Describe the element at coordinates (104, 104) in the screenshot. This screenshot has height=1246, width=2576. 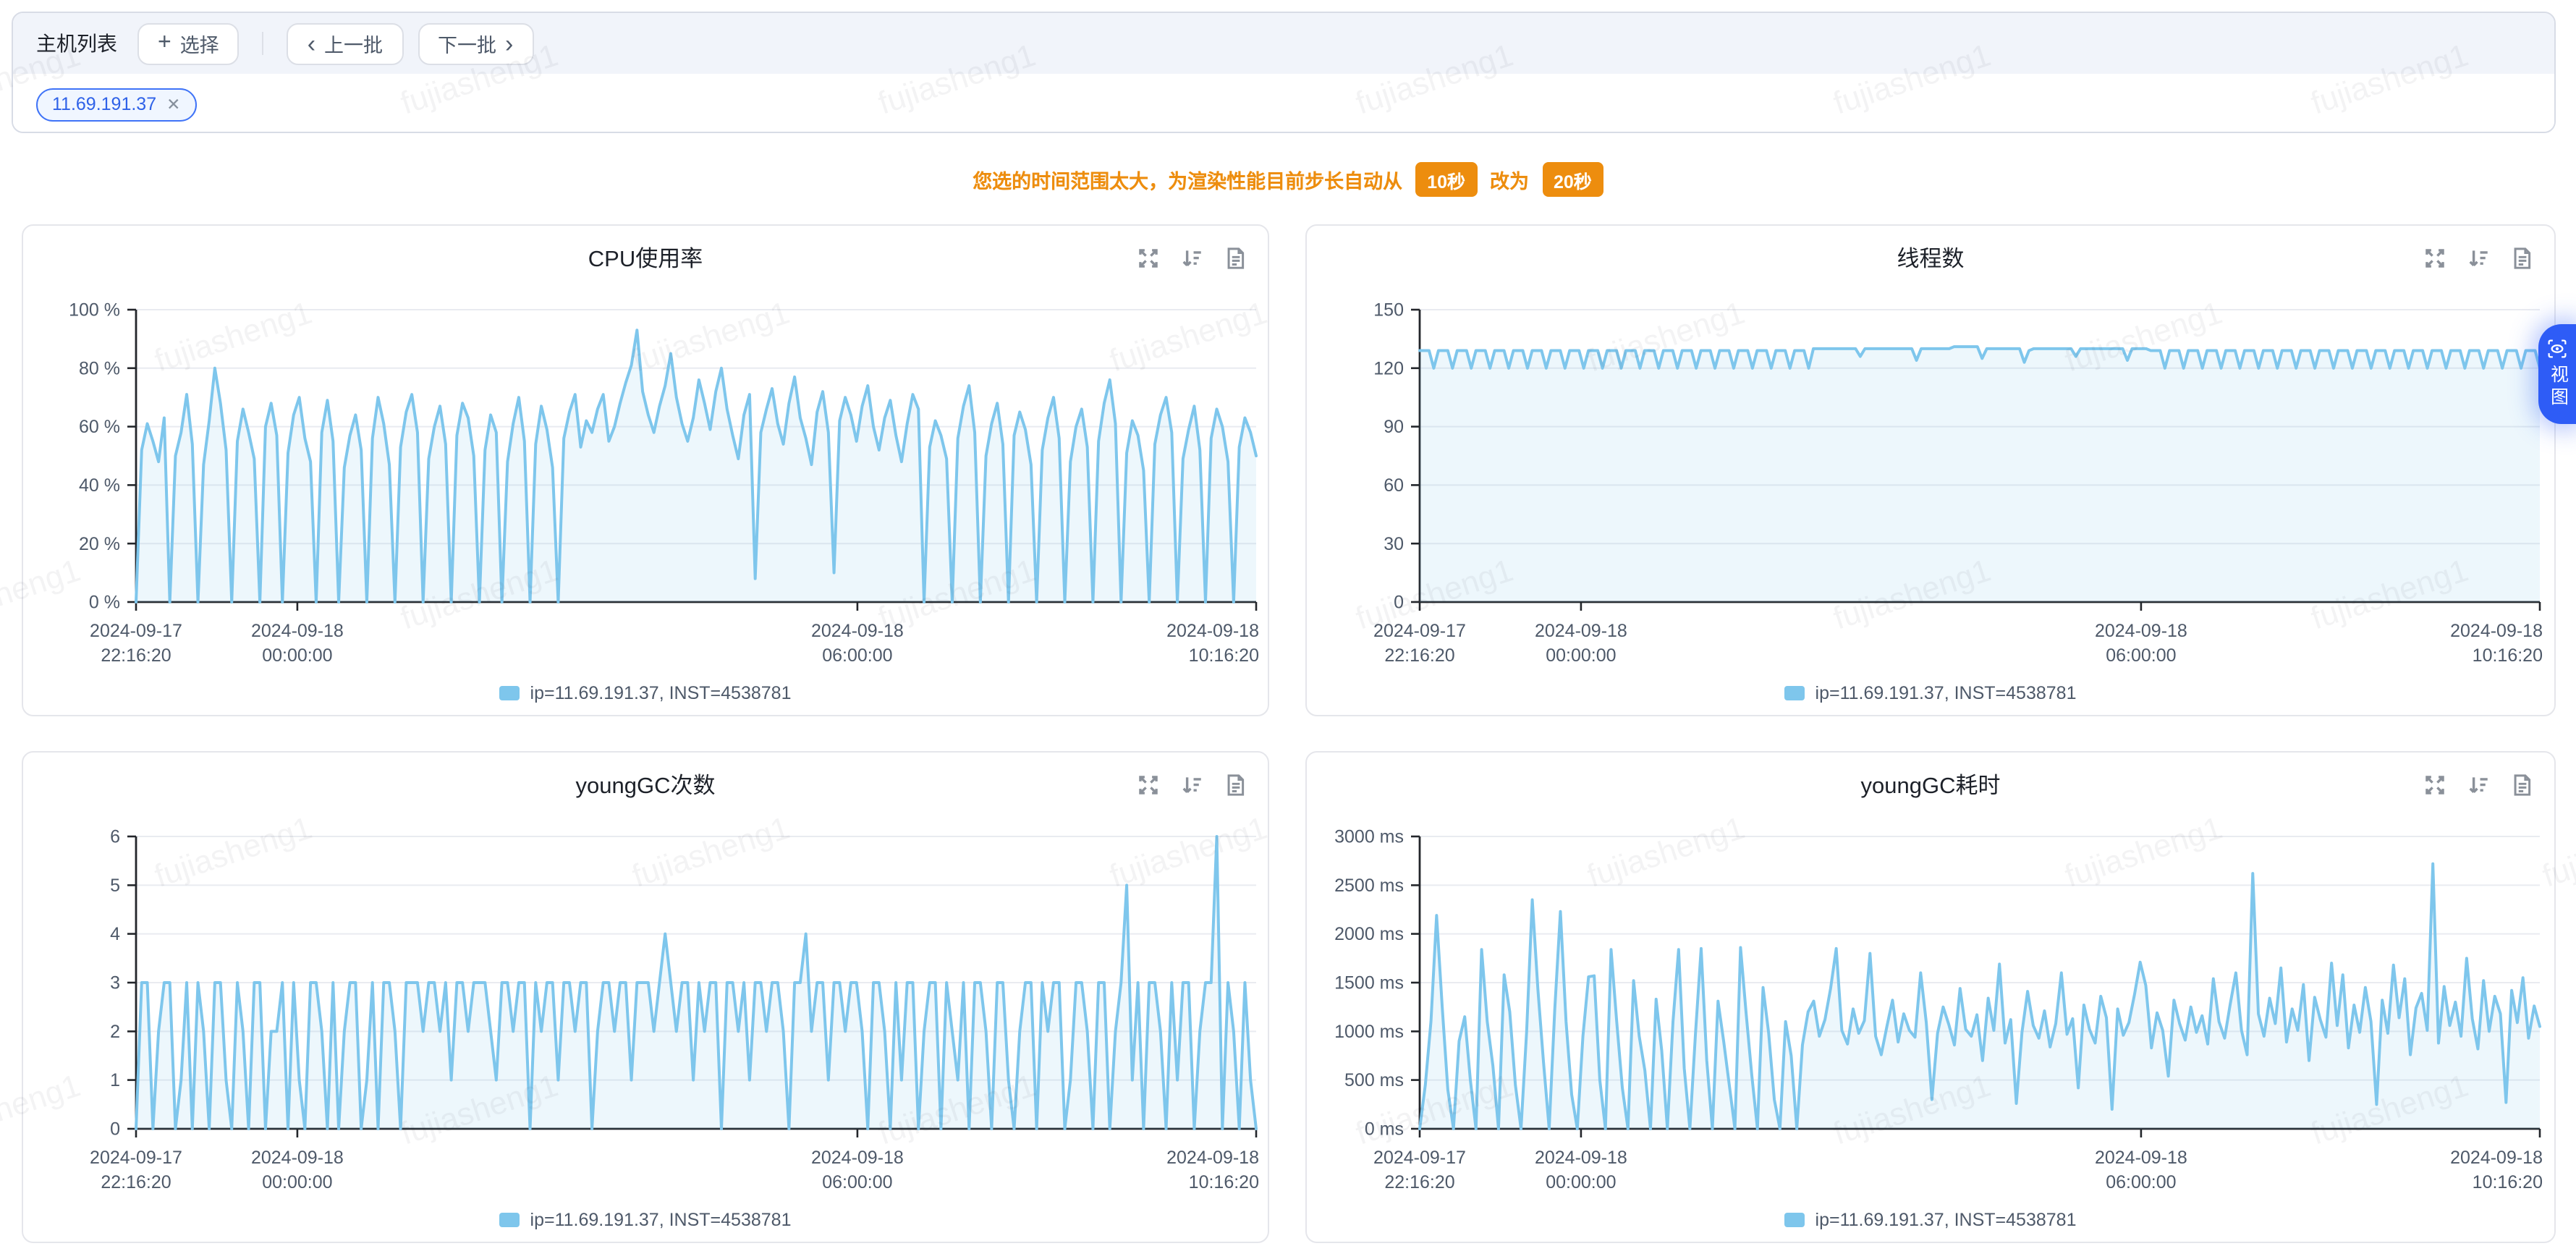
I see `host-tag-label: 11.69.191.37` at that location.